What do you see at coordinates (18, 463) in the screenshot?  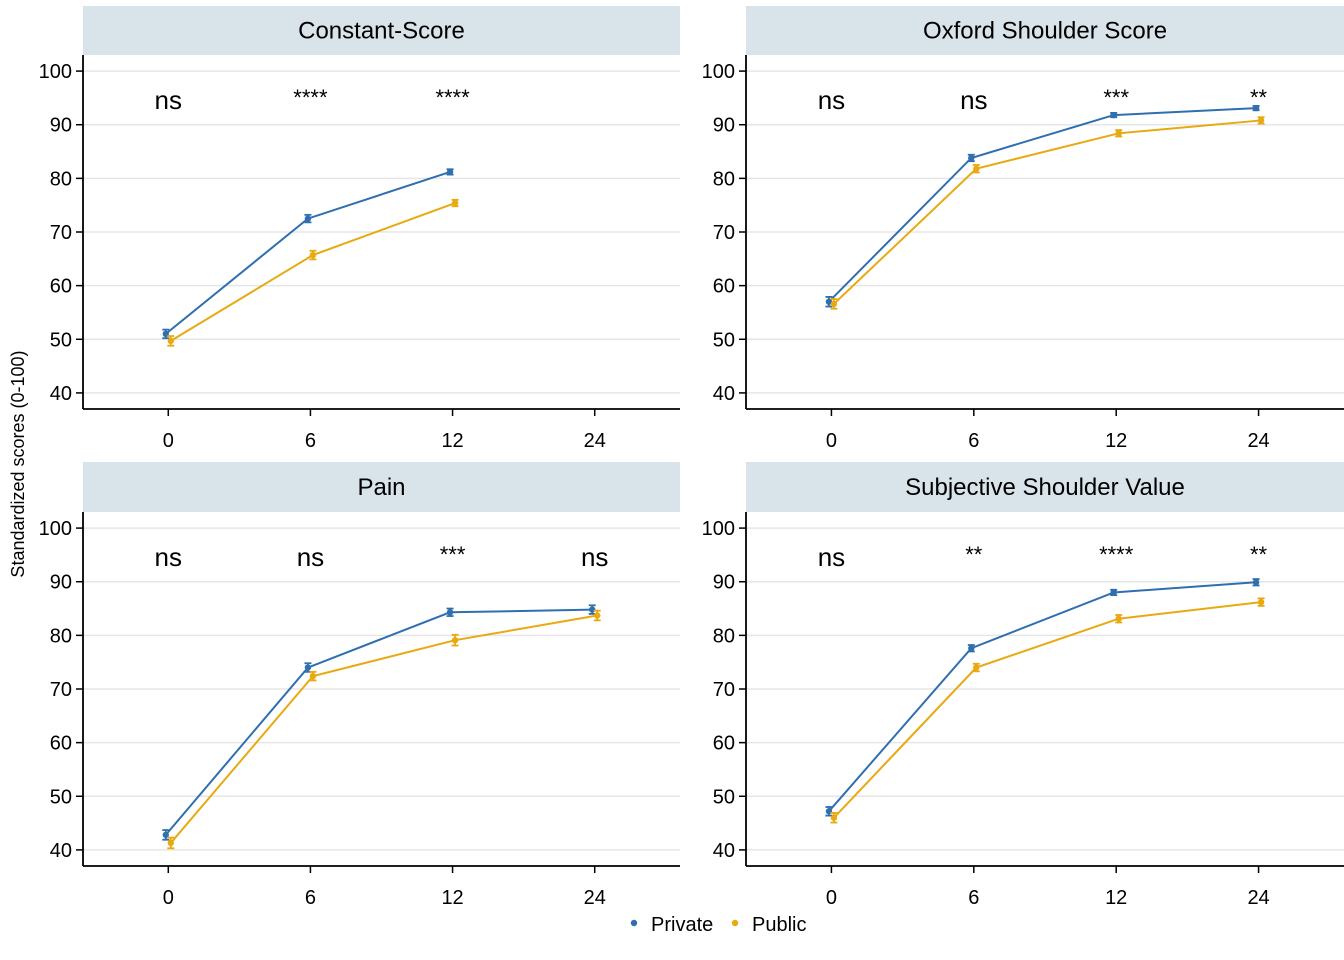 I see `y-axis-label: Standardized scores (0-100)` at bounding box center [18, 463].